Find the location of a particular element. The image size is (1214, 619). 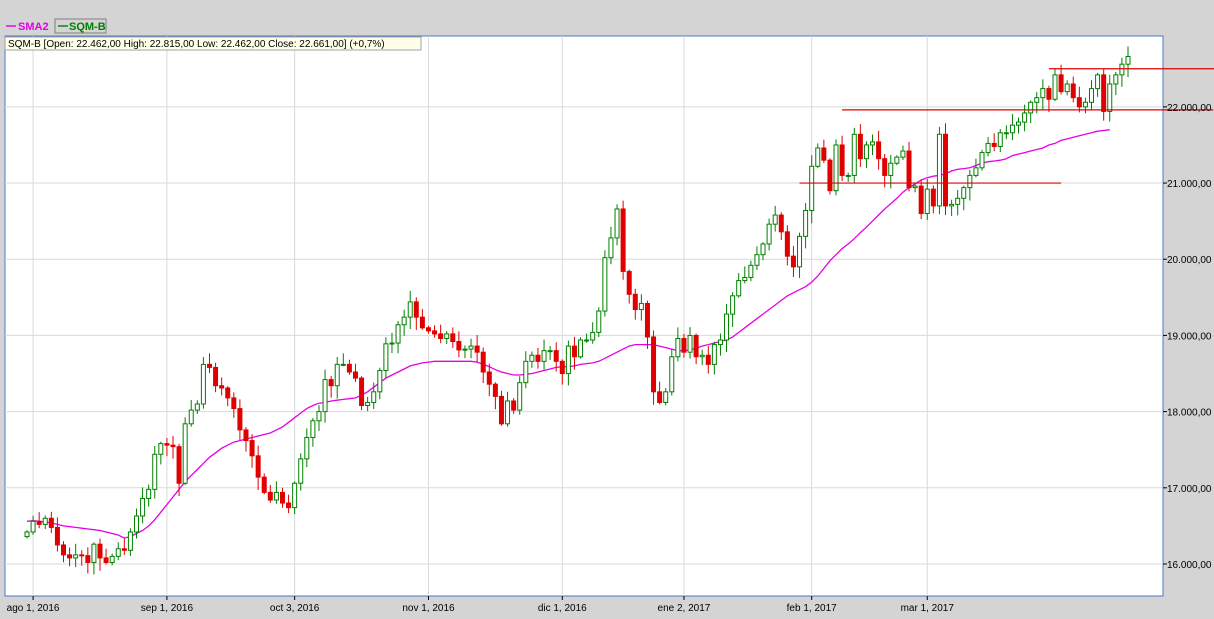

legend-bar is located at coordinates (607, 26).